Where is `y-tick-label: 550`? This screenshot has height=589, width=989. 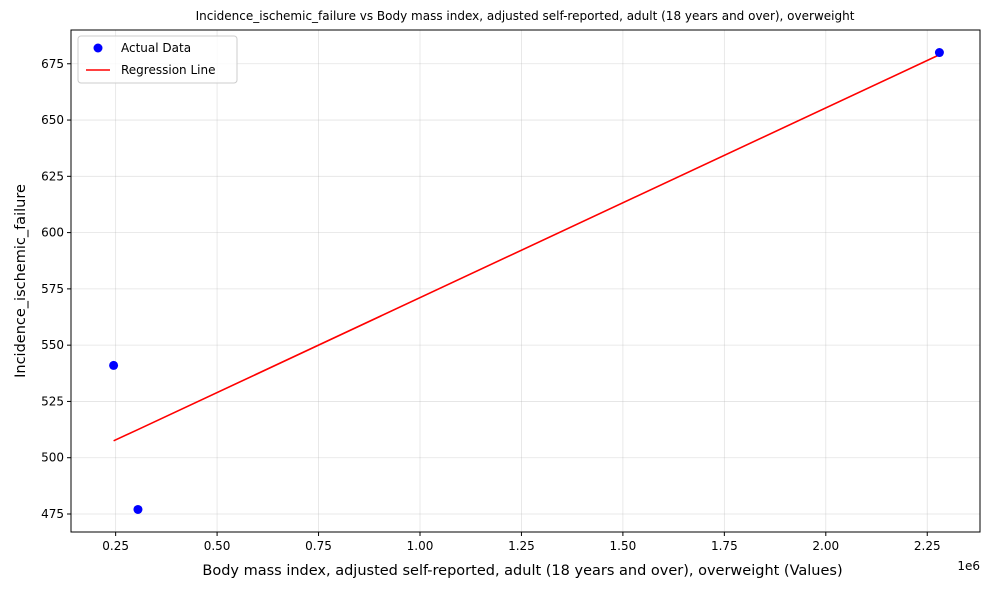 y-tick-label: 550 is located at coordinates (52, 345).